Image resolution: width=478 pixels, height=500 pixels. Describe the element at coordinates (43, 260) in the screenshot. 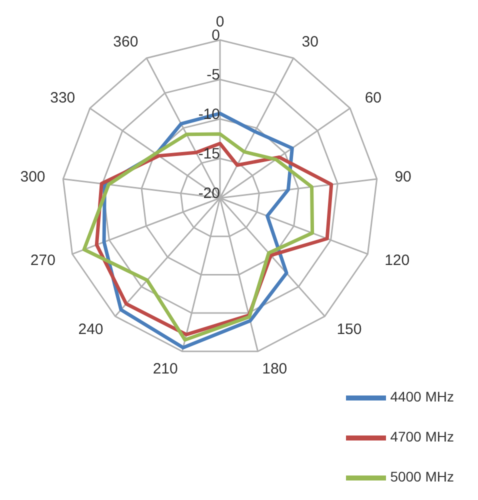

I see `spoke-label: 270` at that location.